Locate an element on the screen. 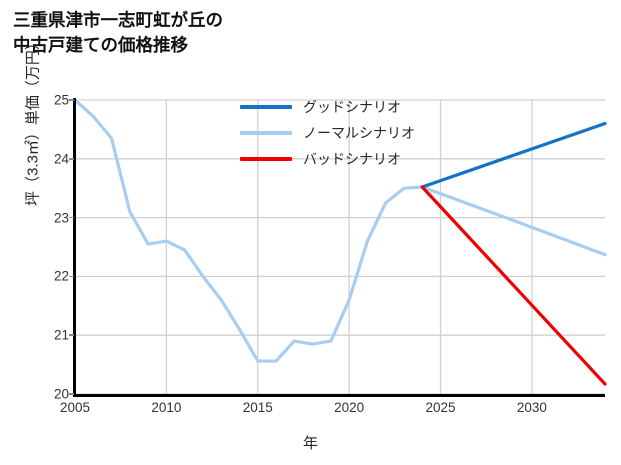 The image size is (621, 465). chart-legend: グッドシナリオ ノーマルシナリオ バッドシナリオ is located at coordinates (355, 133).